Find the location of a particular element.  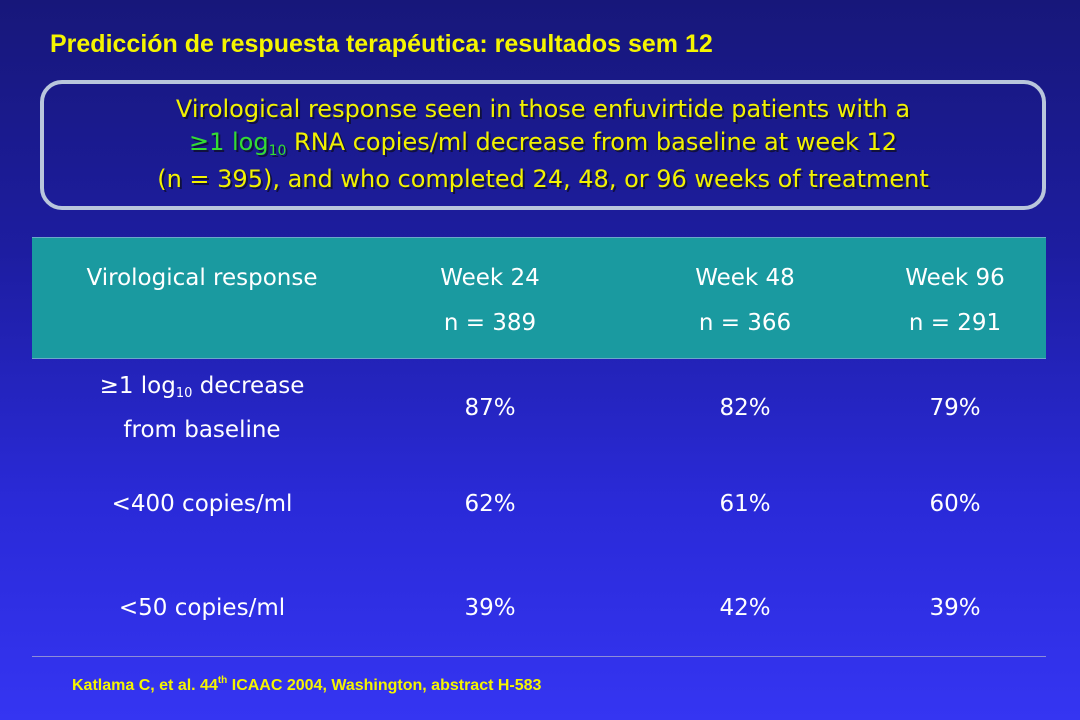

header-n-week-24: n = 389 is located at coordinates (490, 323).